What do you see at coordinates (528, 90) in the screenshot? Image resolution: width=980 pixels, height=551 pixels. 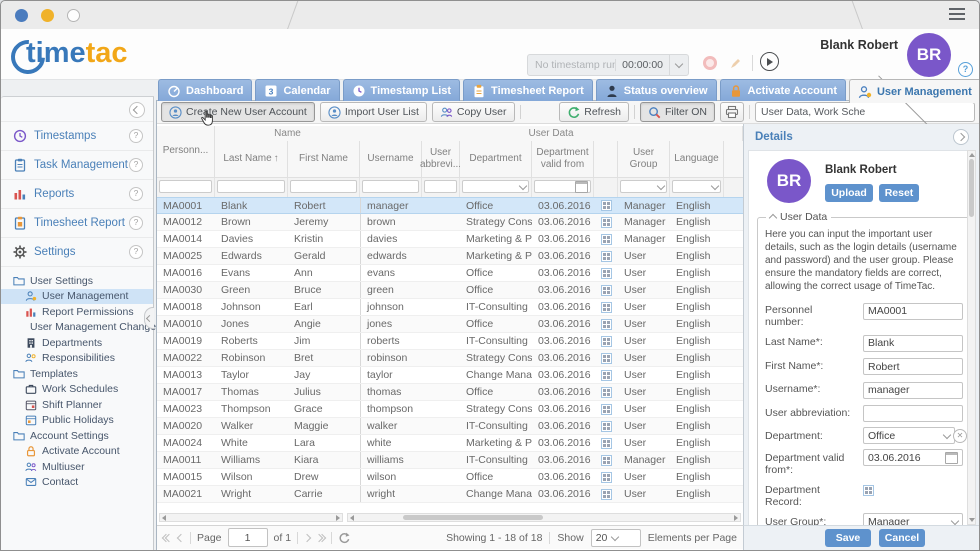 I see `tab-timesheet-report: Timesheet Report` at bounding box center [528, 90].